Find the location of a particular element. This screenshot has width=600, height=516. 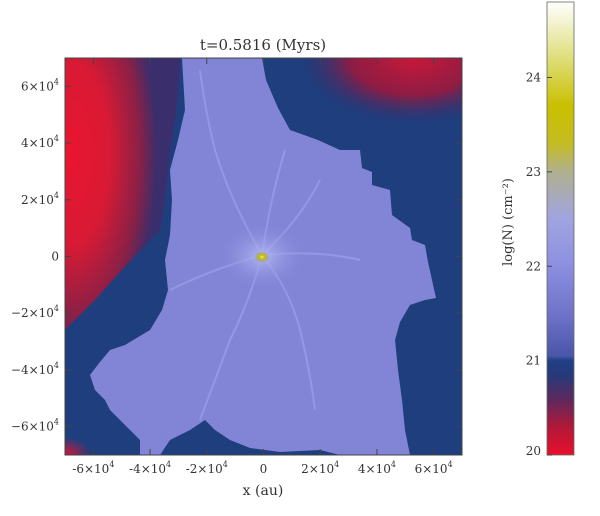

plot-title: t=0.5816 (Myrs) is located at coordinates (263, 45).